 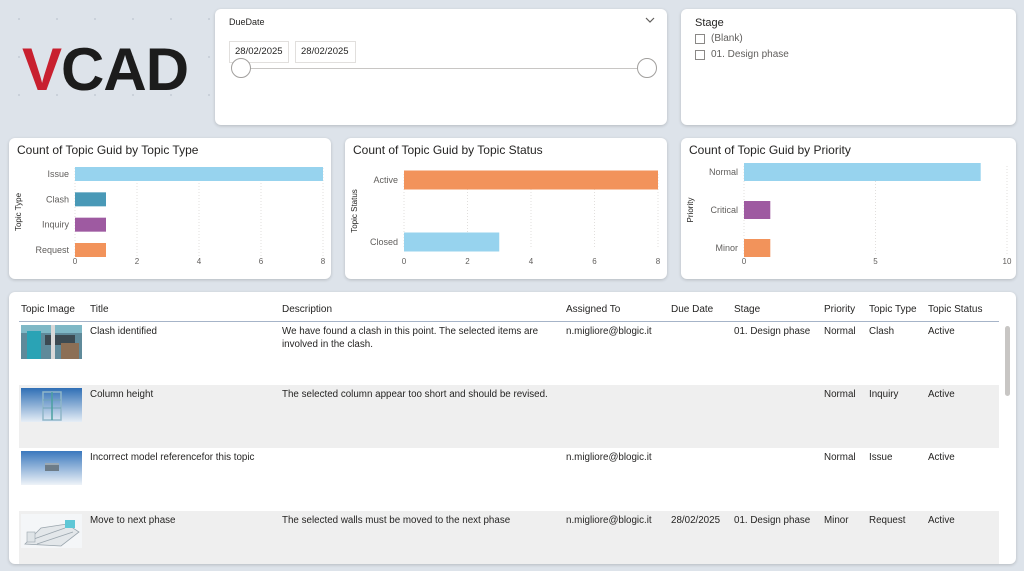 What do you see at coordinates (90, 250) in the screenshot?
I see `bar-request` at bounding box center [90, 250].